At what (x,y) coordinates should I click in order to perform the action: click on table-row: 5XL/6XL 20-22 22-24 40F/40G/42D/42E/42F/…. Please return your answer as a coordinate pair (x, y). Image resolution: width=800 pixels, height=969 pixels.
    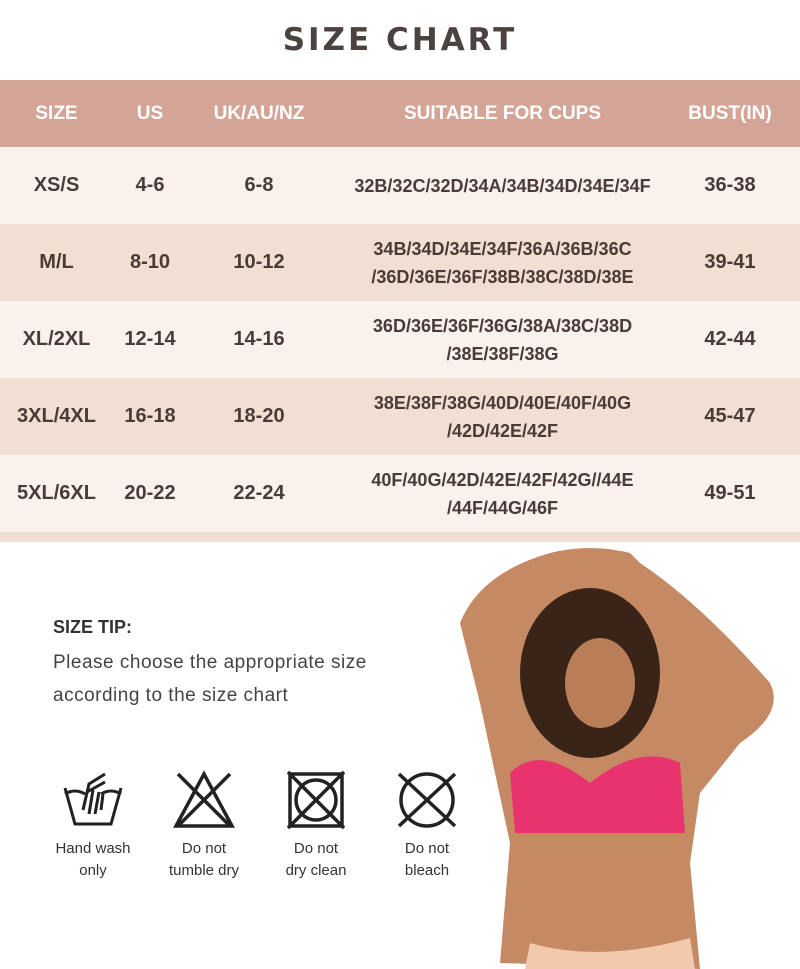
    Looking at the image, I should click on (400, 493).